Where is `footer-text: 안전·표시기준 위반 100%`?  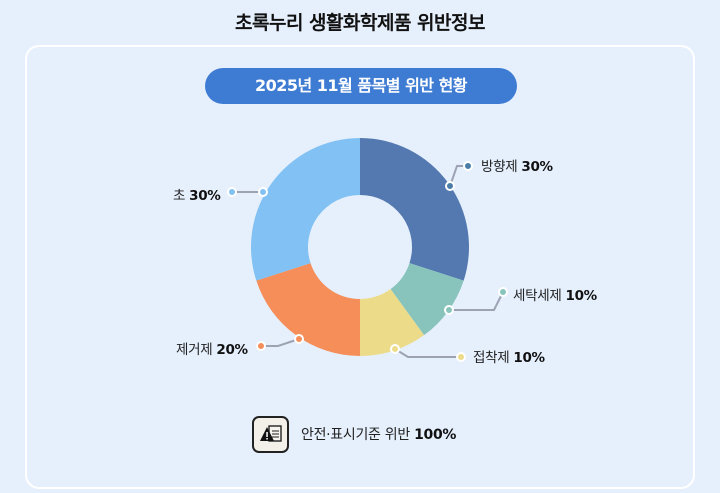
footer-text: 안전·표시기준 위반 100% is located at coordinates (379, 435).